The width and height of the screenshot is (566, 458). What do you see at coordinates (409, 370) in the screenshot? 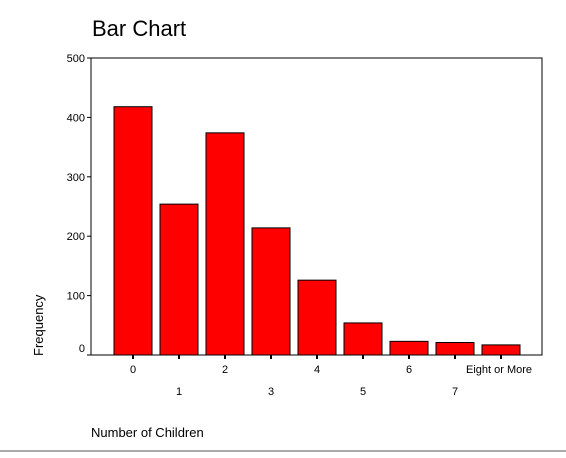
I see `x-tick-label: 6` at bounding box center [409, 370].